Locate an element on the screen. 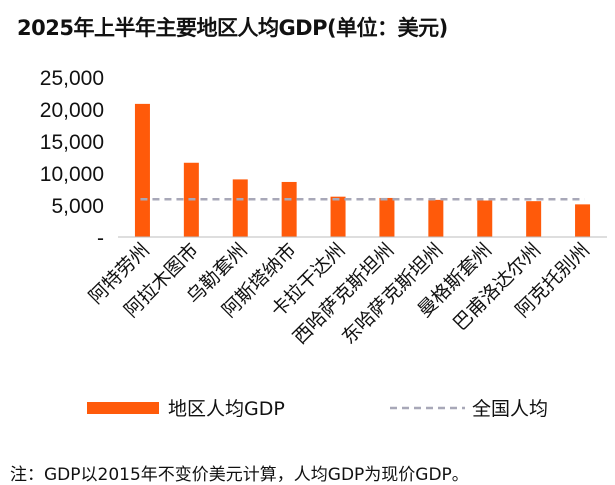  footnote: 注：GDP以2015年不变价美元计算，人均GDP为现价GDP。 is located at coordinates (239, 475).